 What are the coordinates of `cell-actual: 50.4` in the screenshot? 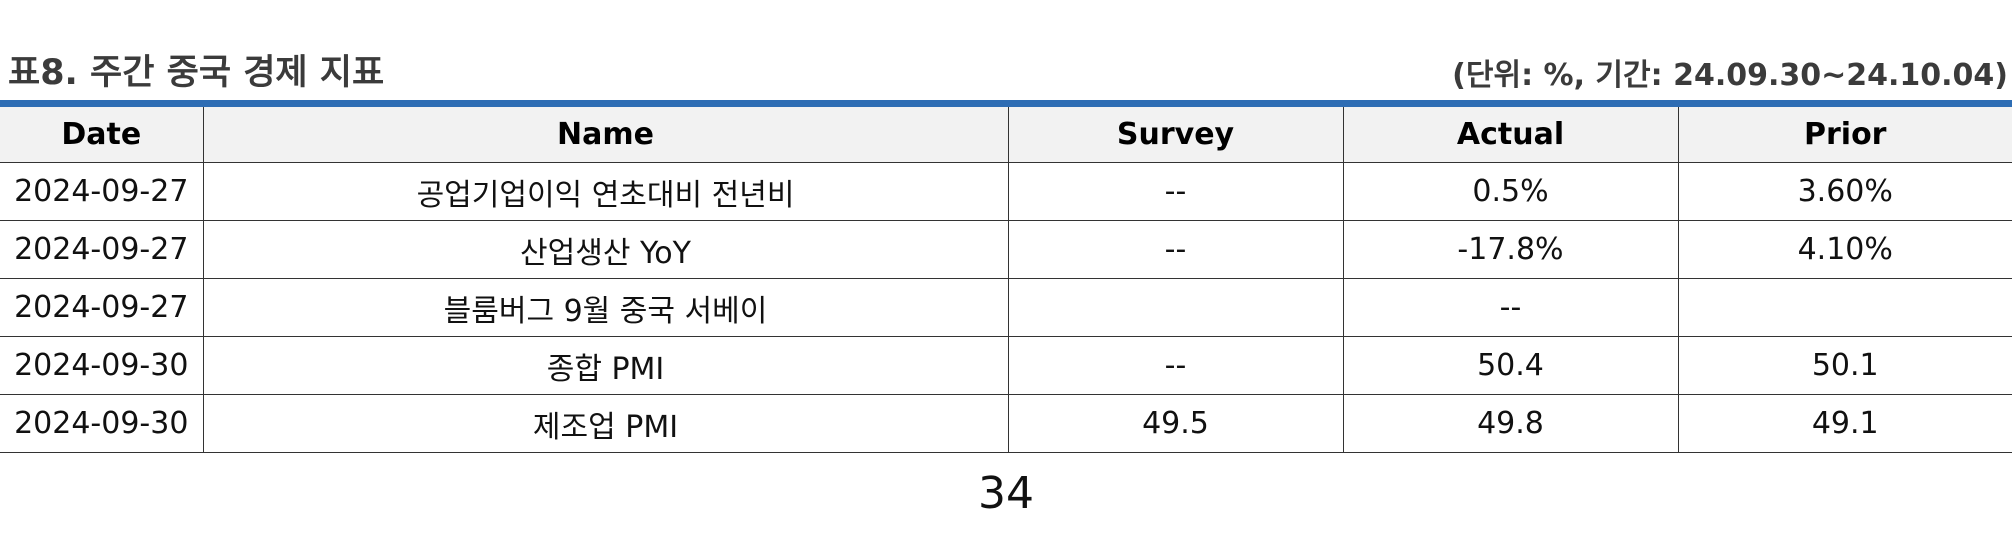 It's located at (1510, 365).